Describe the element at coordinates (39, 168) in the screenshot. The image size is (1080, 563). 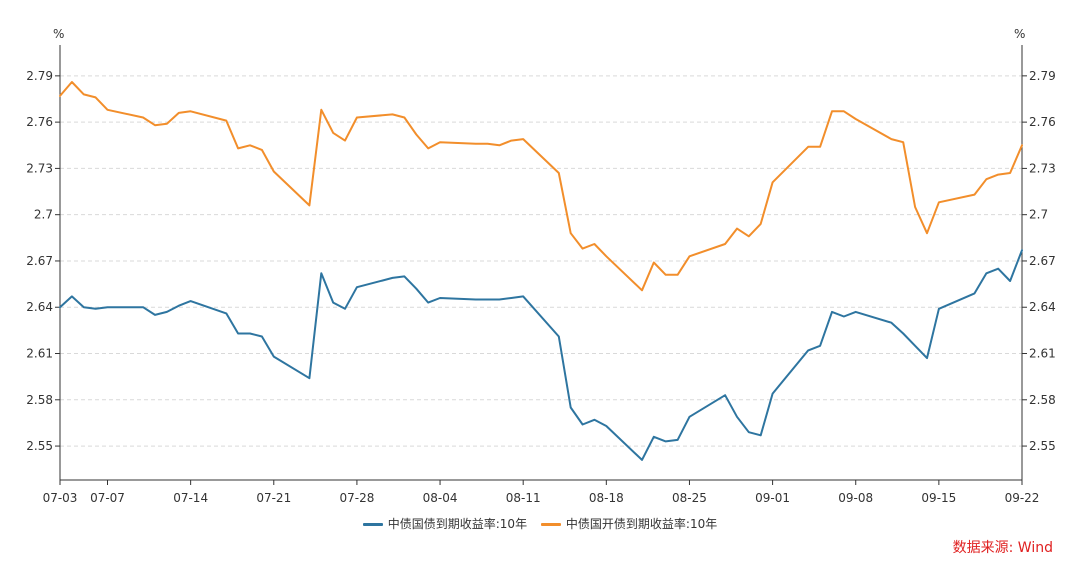
I see `y-tick-label-left: 2.73` at that location.